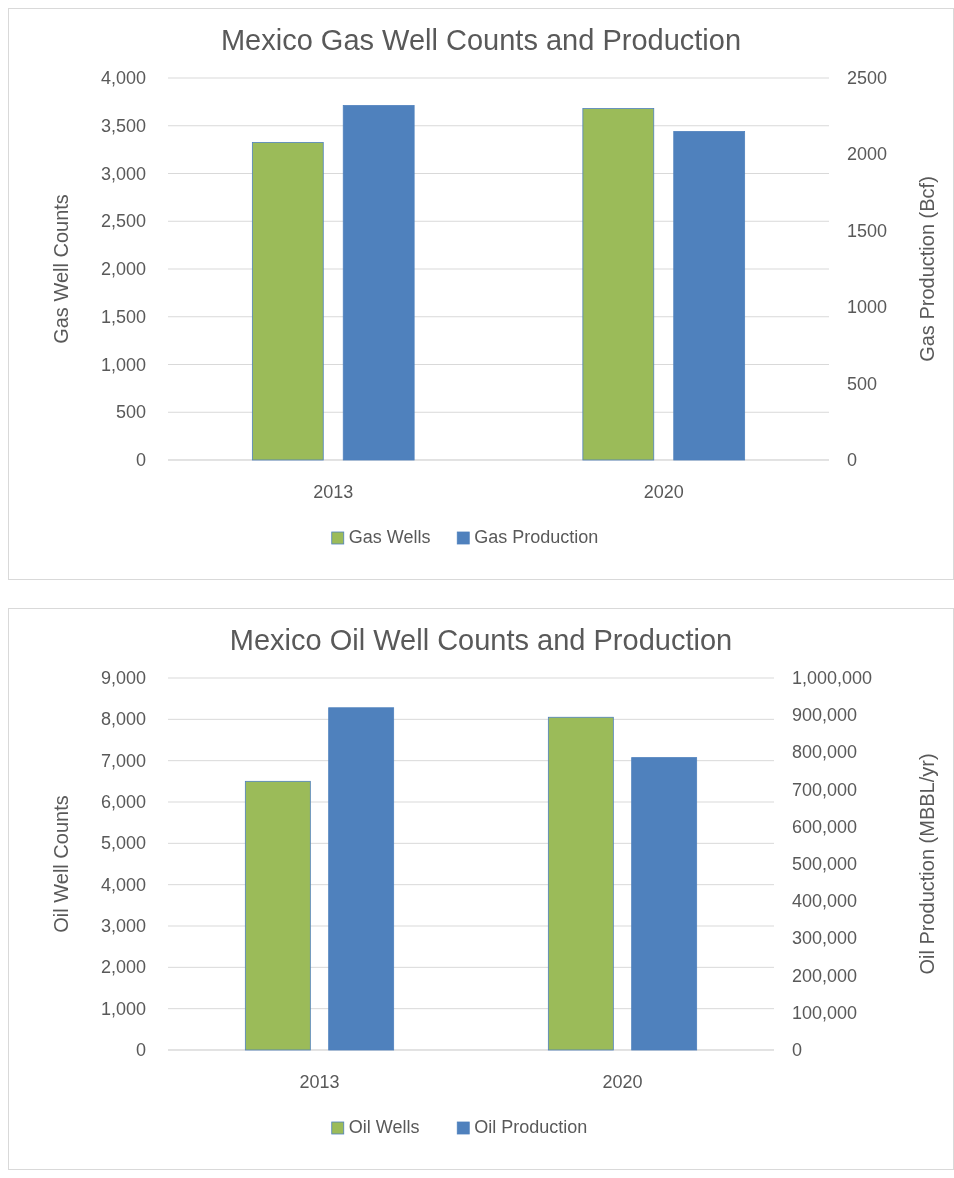  I want to click on y2-axis-title: Oil Production (MBBL/yr), so click(927, 864).